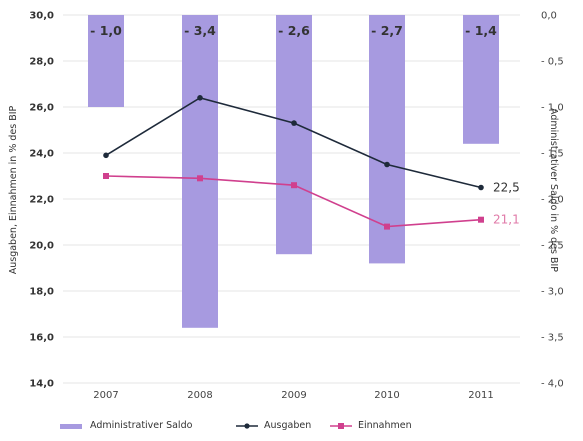 This screenshot has width=583, height=441. I want to click on right-tick-1: - 0,5, so click(552, 62).